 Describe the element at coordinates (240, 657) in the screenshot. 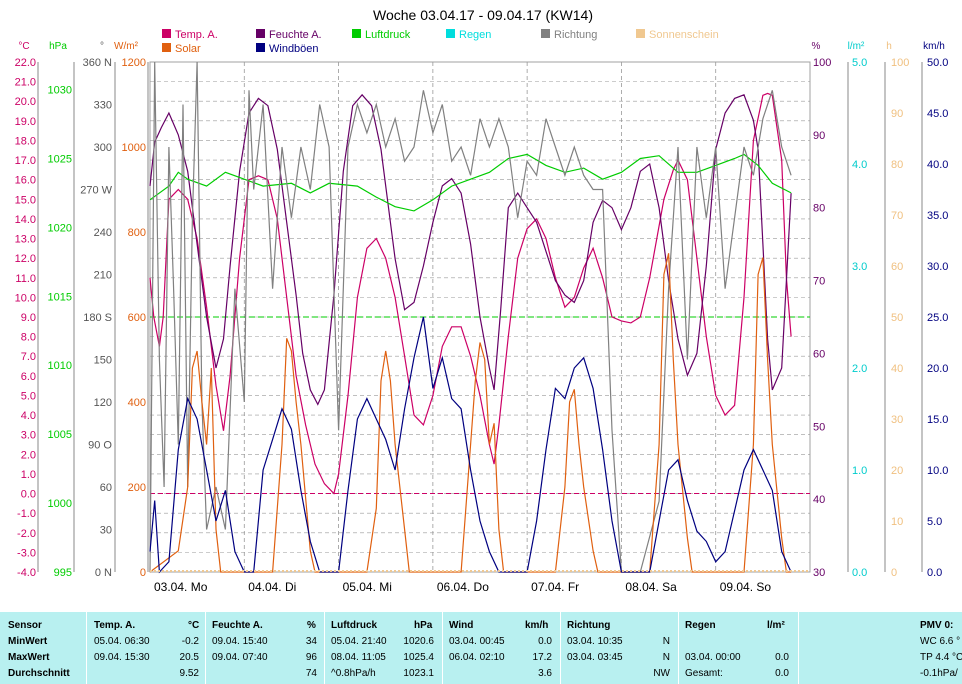

I see `hum-max-time: 09.04. 07:40` at that location.